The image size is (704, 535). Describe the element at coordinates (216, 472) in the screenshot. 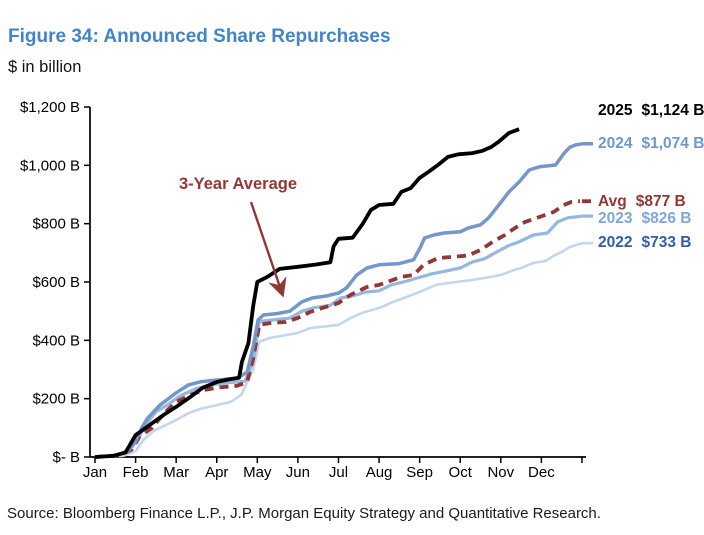

I see `x-tick-label: Apr` at that location.